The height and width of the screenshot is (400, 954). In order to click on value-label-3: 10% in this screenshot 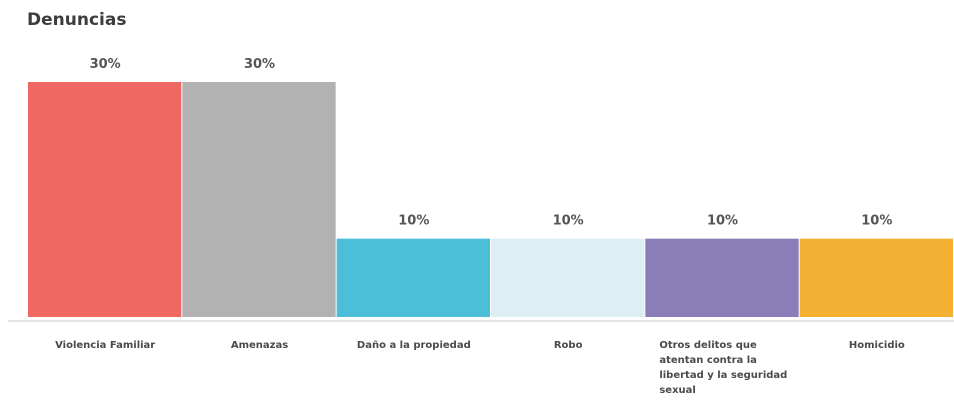, I will do `click(413, 221)`.